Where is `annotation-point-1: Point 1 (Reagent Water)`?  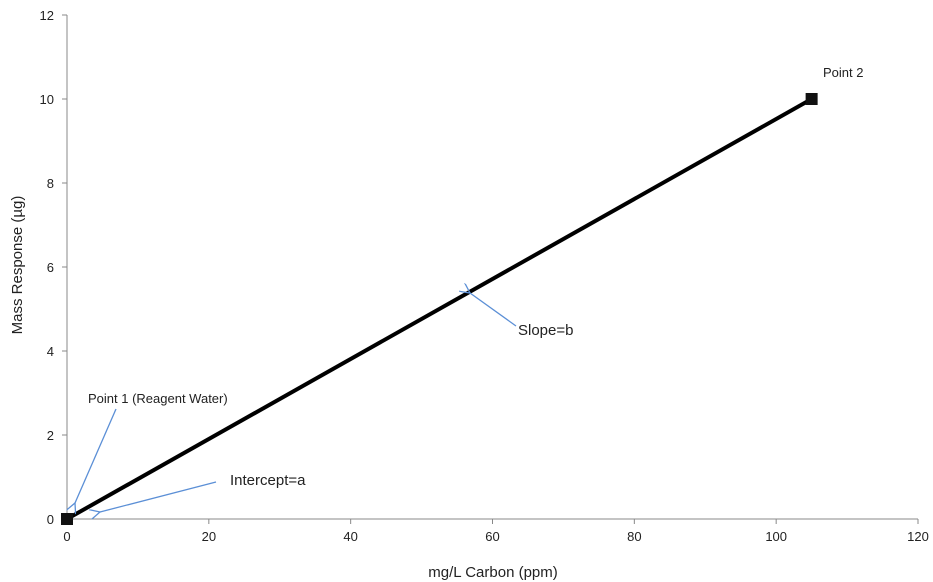
annotation-point-1: Point 1 (Reagent Water) is located at coordinates (158, 398).